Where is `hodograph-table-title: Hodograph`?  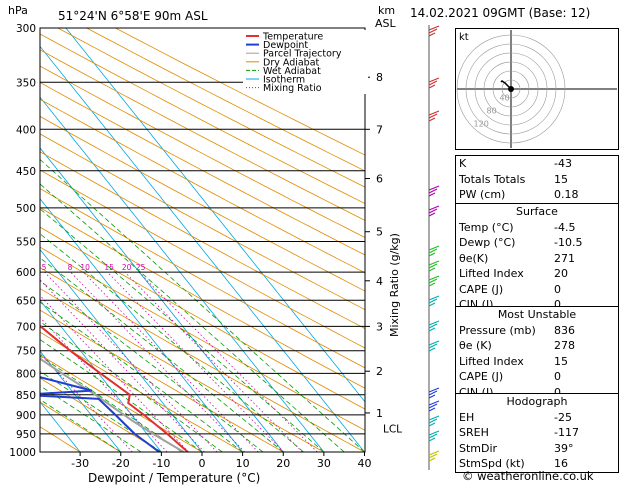
hodograph-table-title: Hodograph is located at coordinates (537, 401).